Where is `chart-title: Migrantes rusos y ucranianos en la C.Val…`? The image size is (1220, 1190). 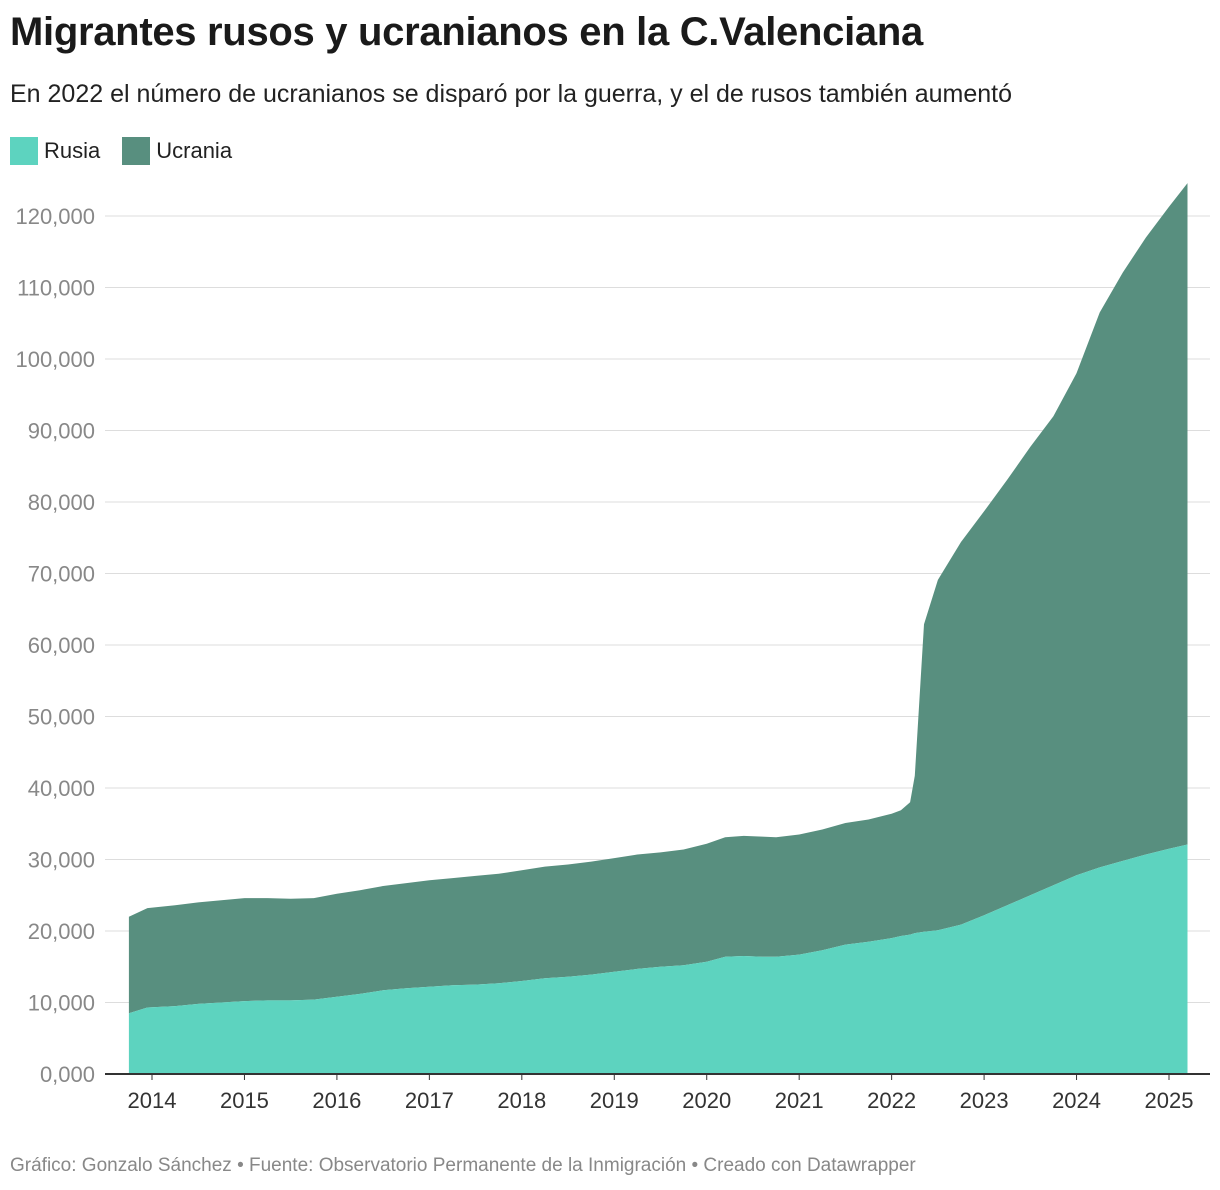 chart-title: Migrantes rusos y ucranianos en la C.Val… is located at coordinates (466, 32).